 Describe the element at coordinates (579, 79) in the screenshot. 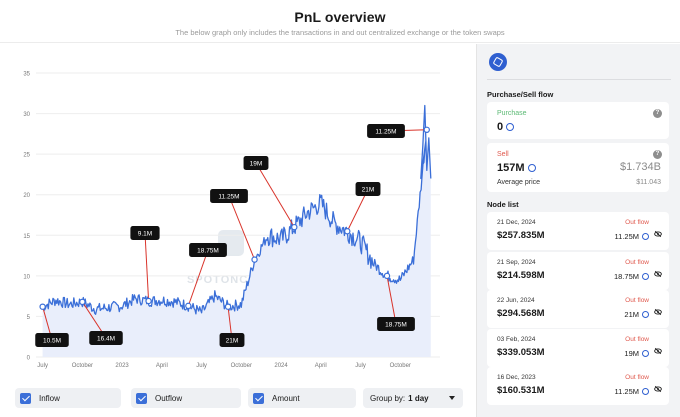

I see `sidebar-divider` at that location.